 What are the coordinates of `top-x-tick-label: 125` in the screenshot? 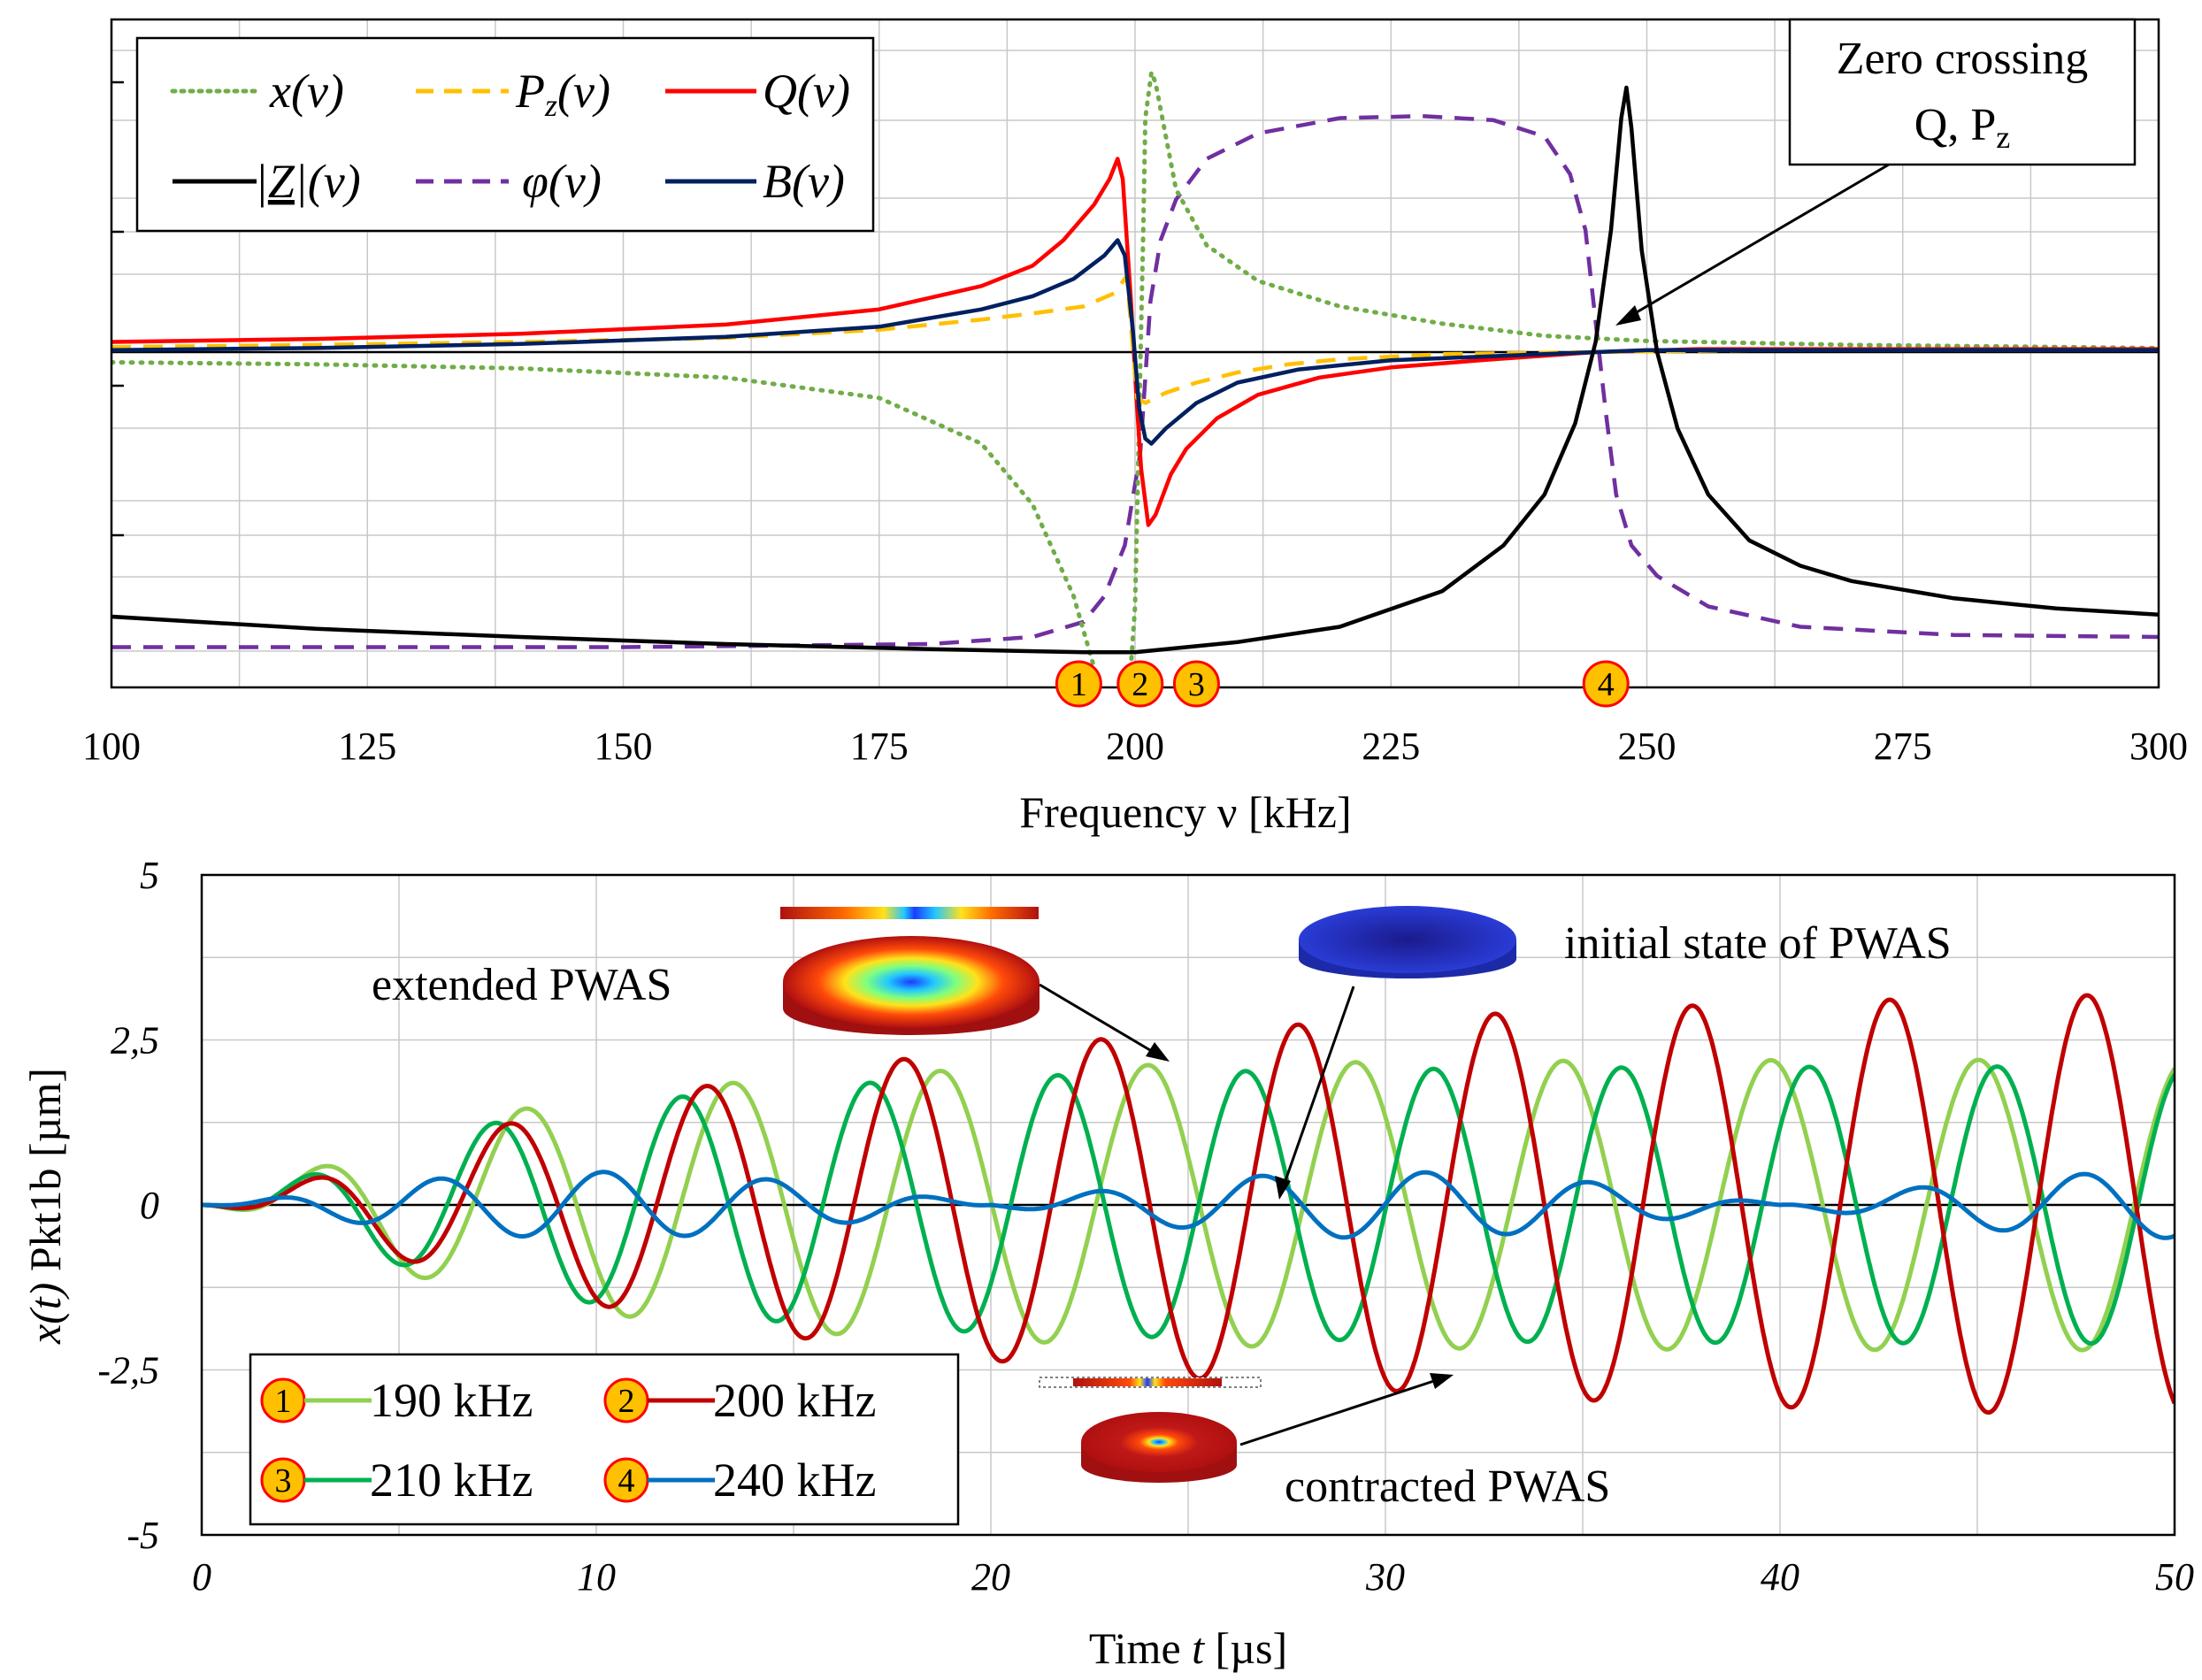 It's located at (367, 746).